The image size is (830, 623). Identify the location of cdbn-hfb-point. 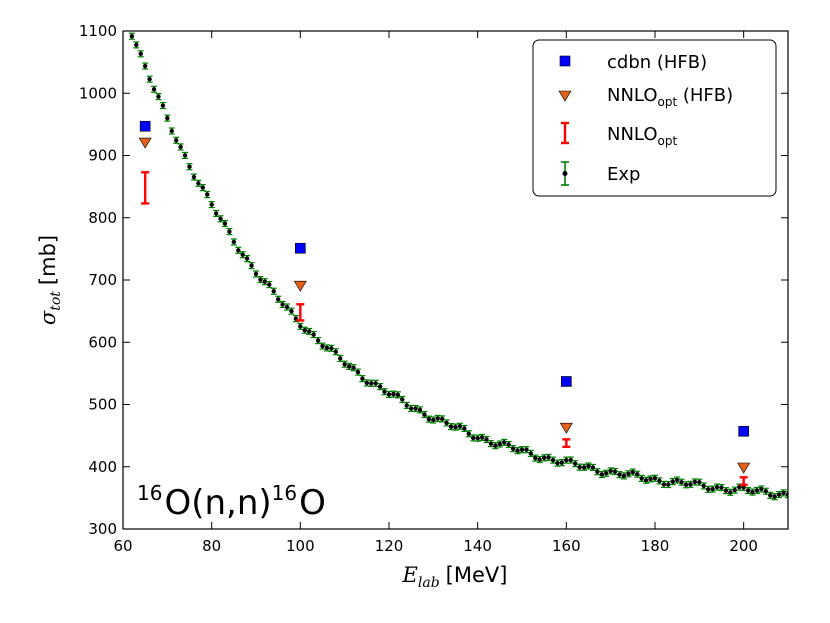
(145, 126).